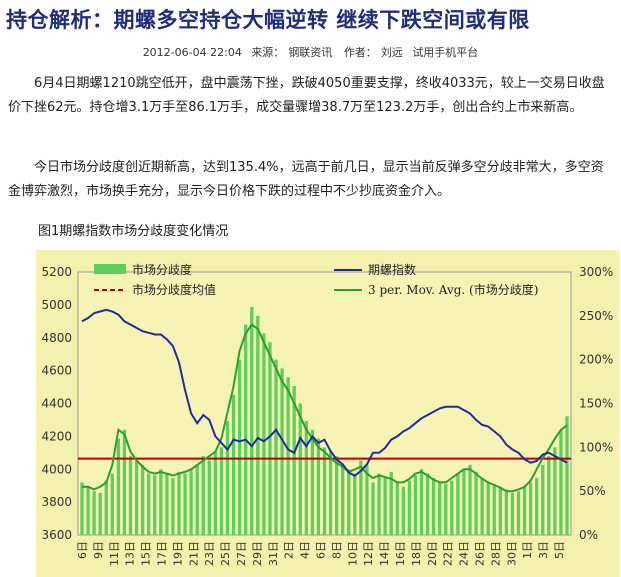 This screenshot has width=621, height=577. Describe the element at coordinates (177, 553) in the screenshot. I see `x-tick-label: 19日` at that location.